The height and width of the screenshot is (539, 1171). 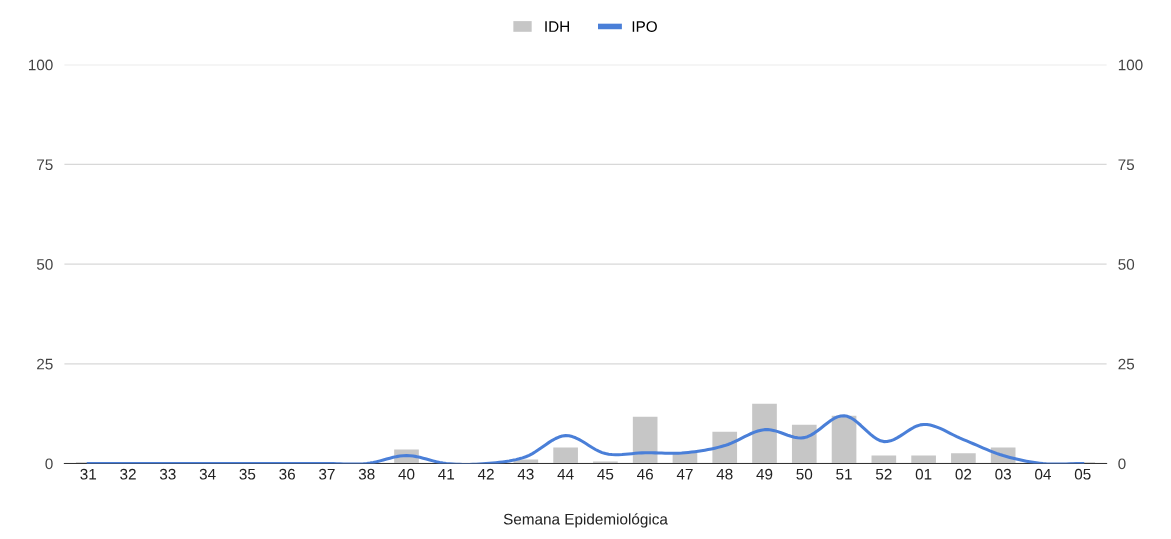 I want to click on x-tick-label: 51, so click(x=844, y=474).